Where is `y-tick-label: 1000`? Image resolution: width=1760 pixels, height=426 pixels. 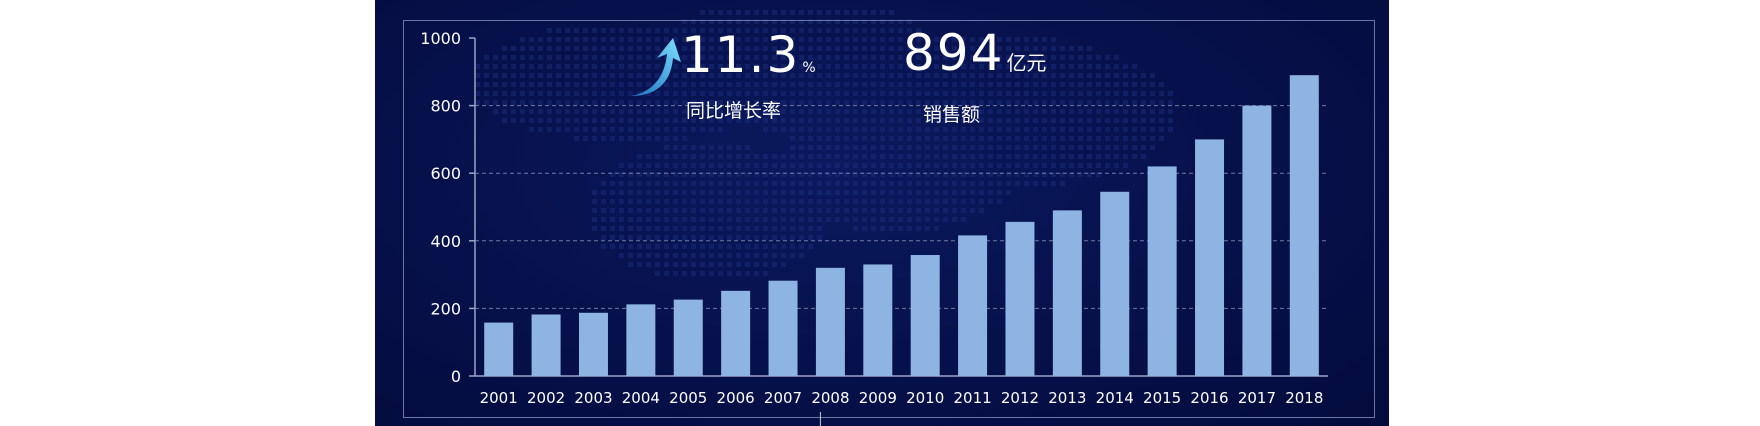 y-tick-label: 1000 is located at coordinates (440, 38).